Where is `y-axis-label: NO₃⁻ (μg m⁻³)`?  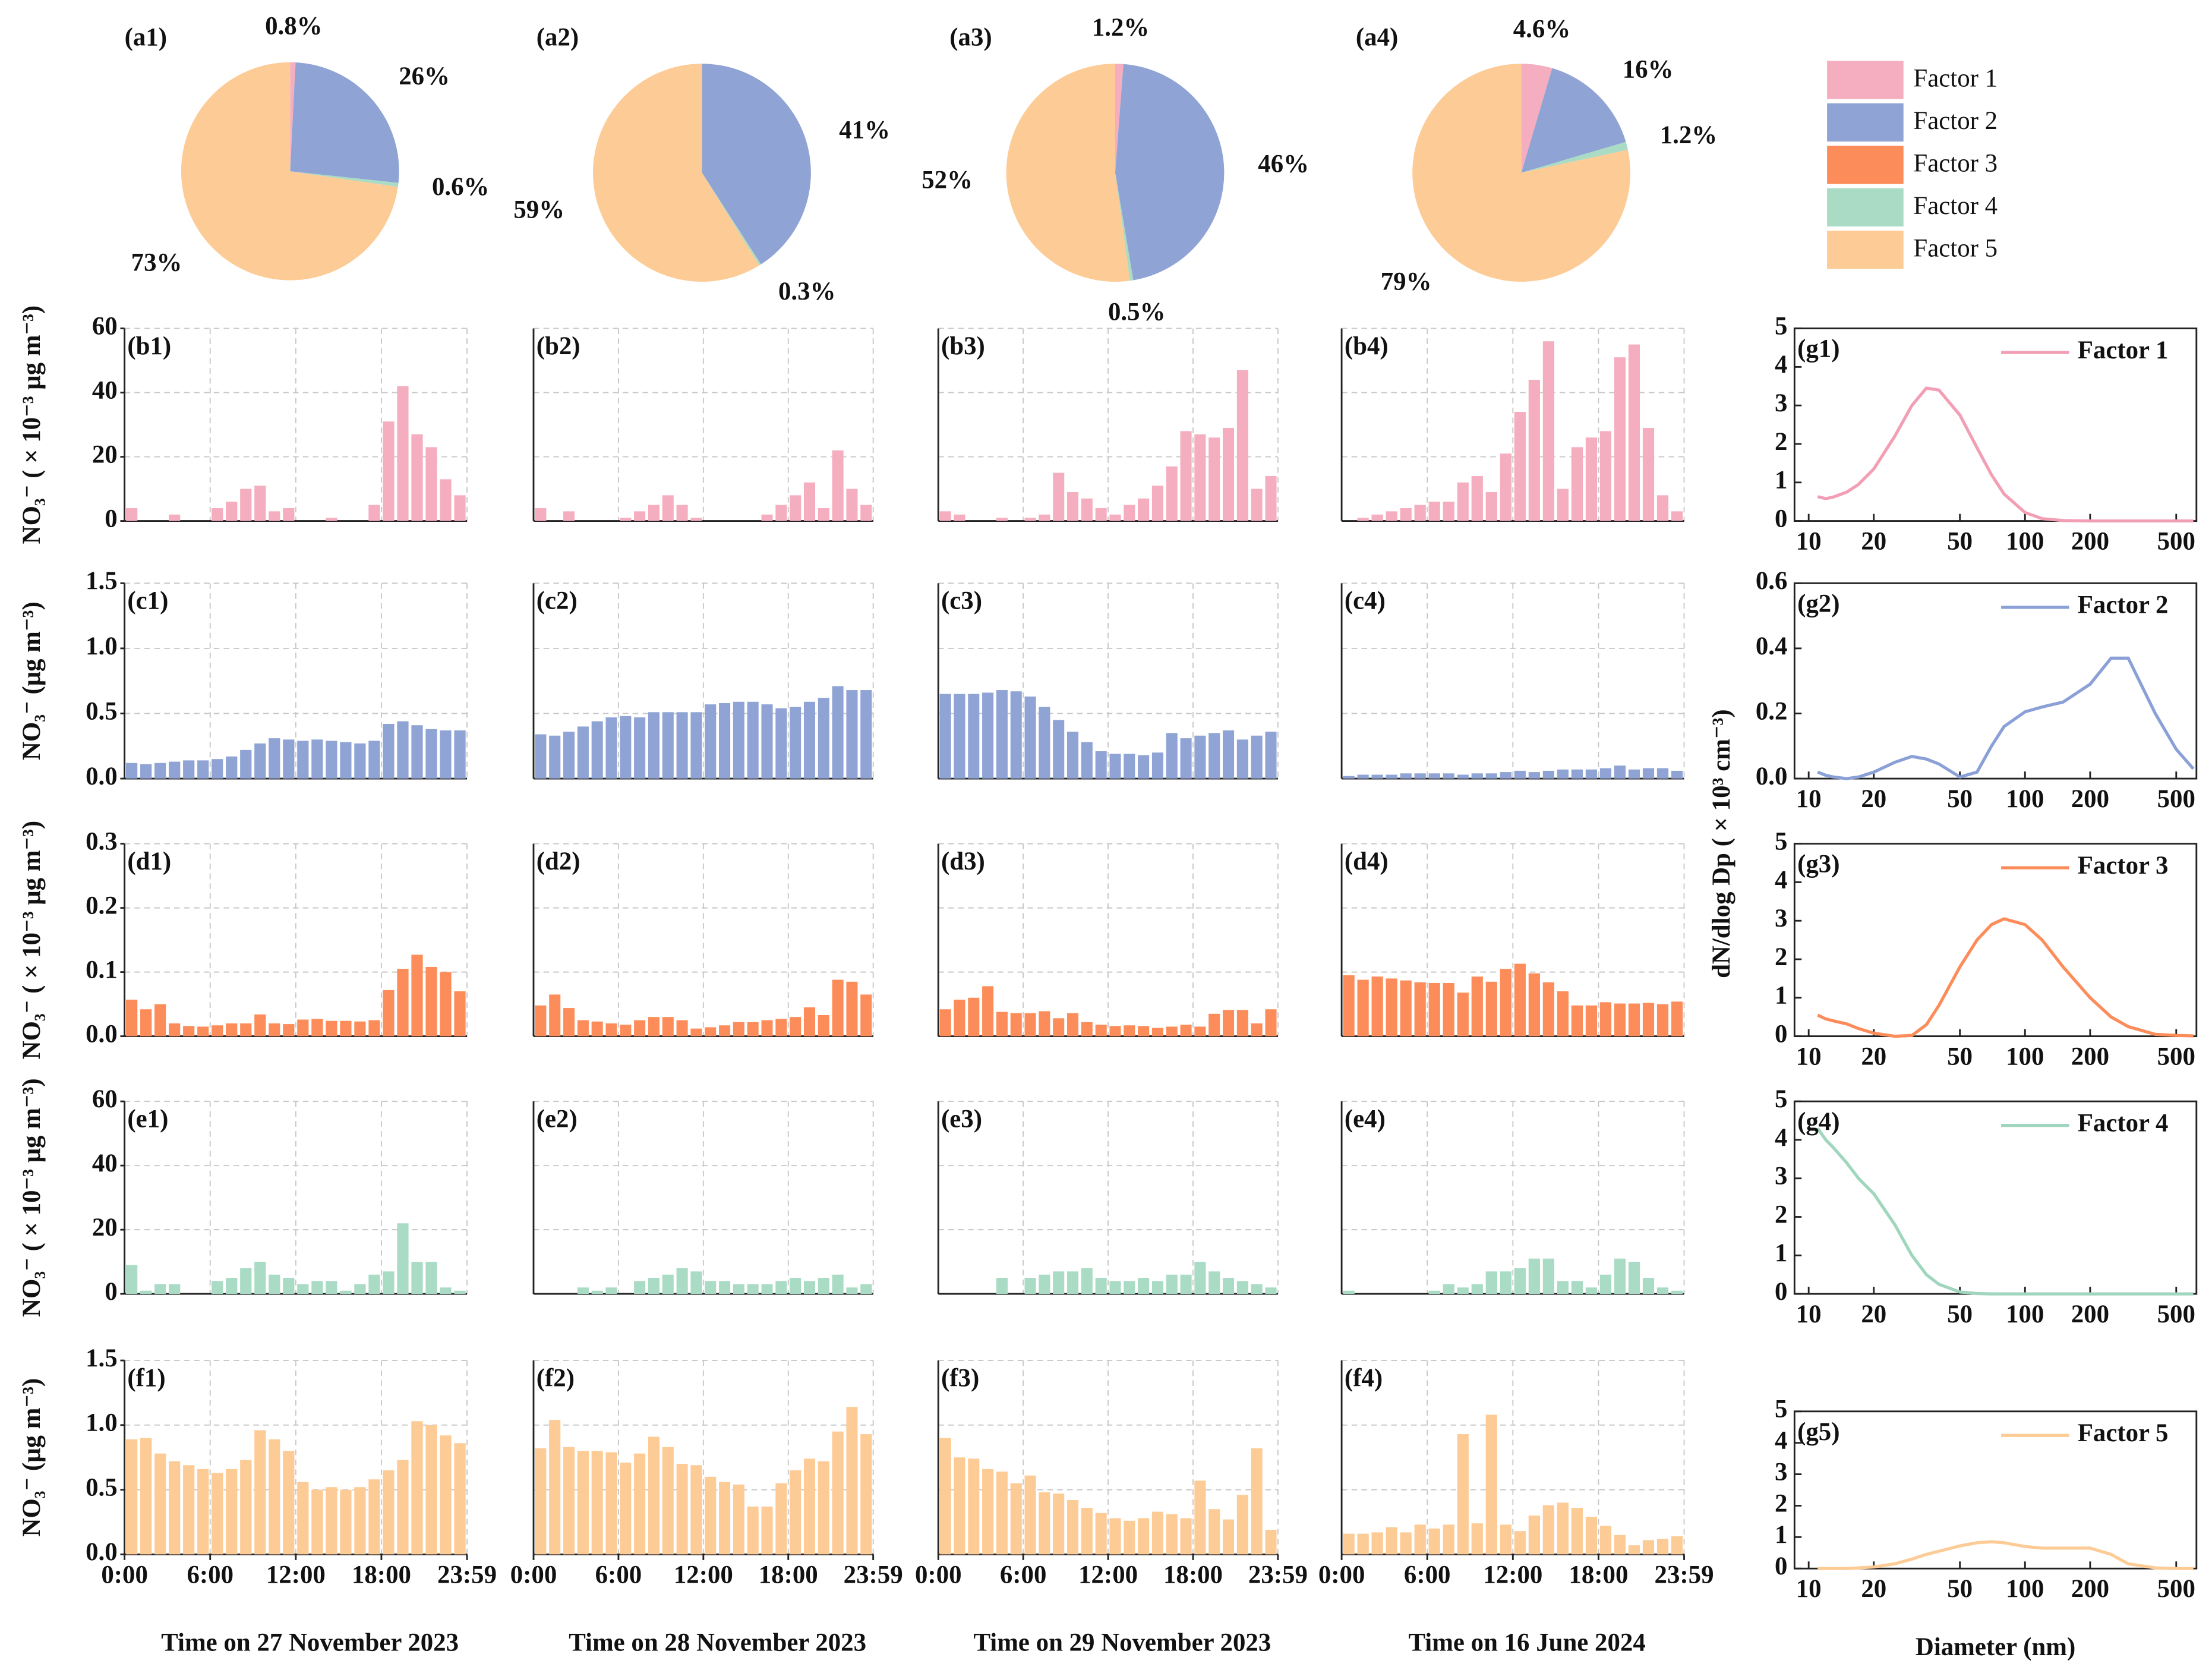 y-axis-label: NO₃⁻ (μg m⁻³) is located at coordinates (32, 680).